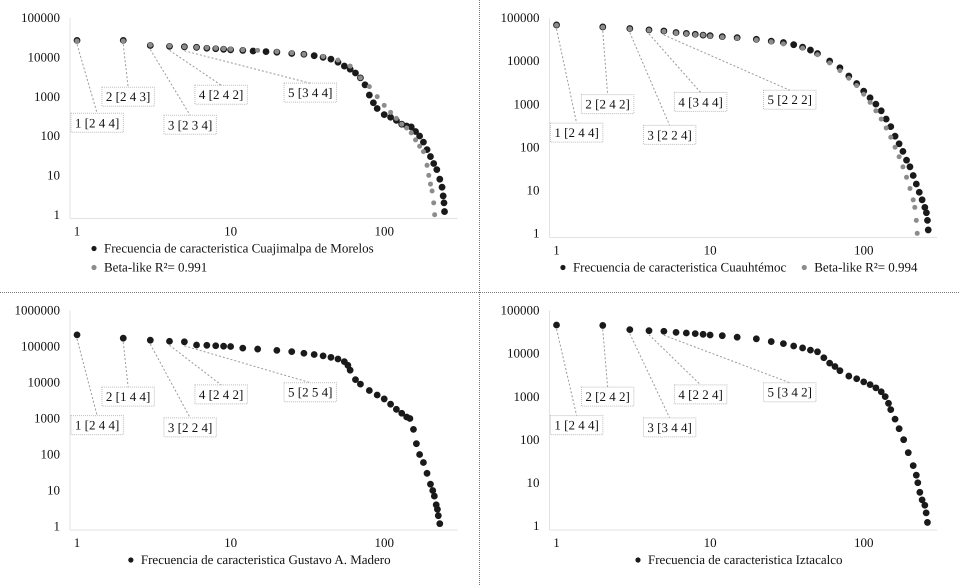 The width and height of the screenshot is (959, 585). I want to click on annotation: 5 [2 5 4], so click(310, 392).